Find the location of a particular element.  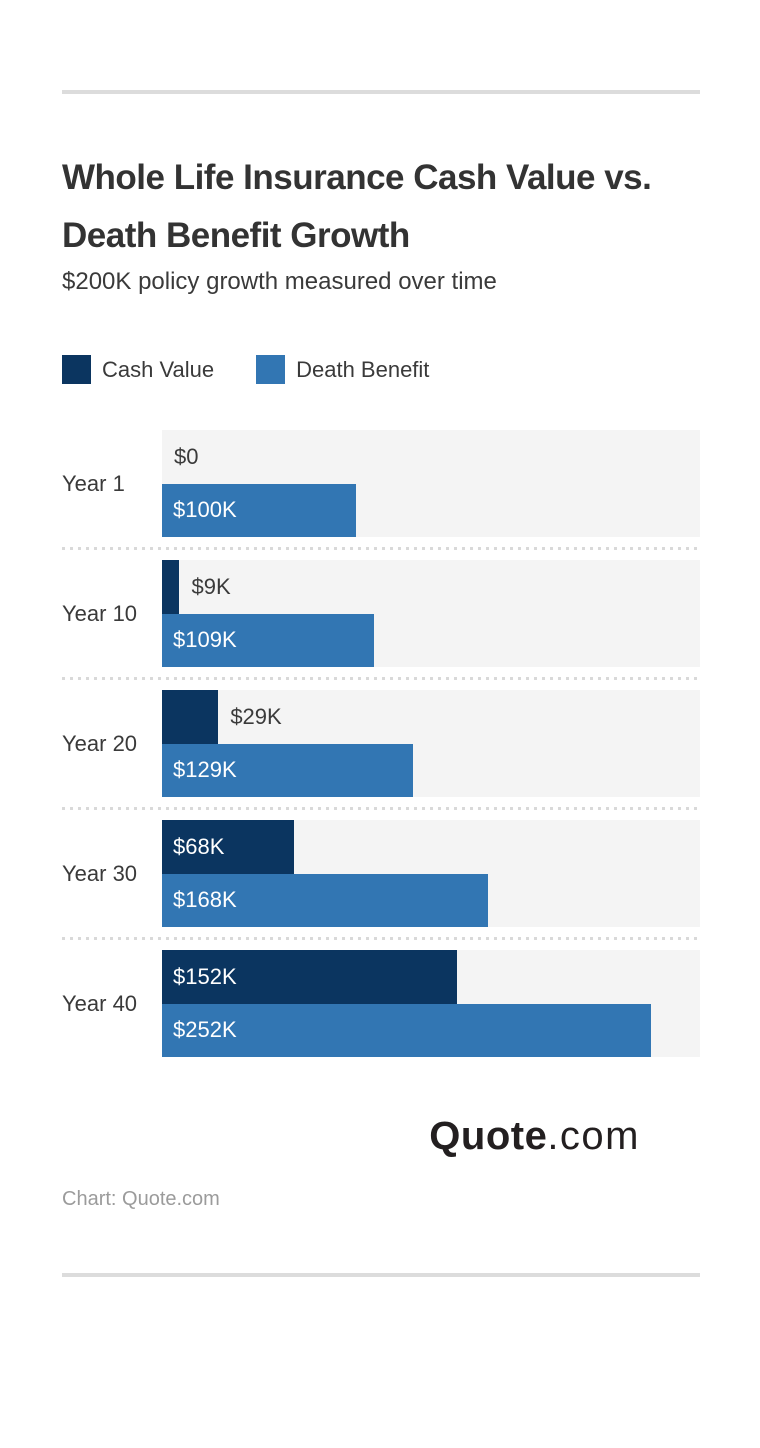

bar-death-benefit: $109K is located at coordinates (268, 640).